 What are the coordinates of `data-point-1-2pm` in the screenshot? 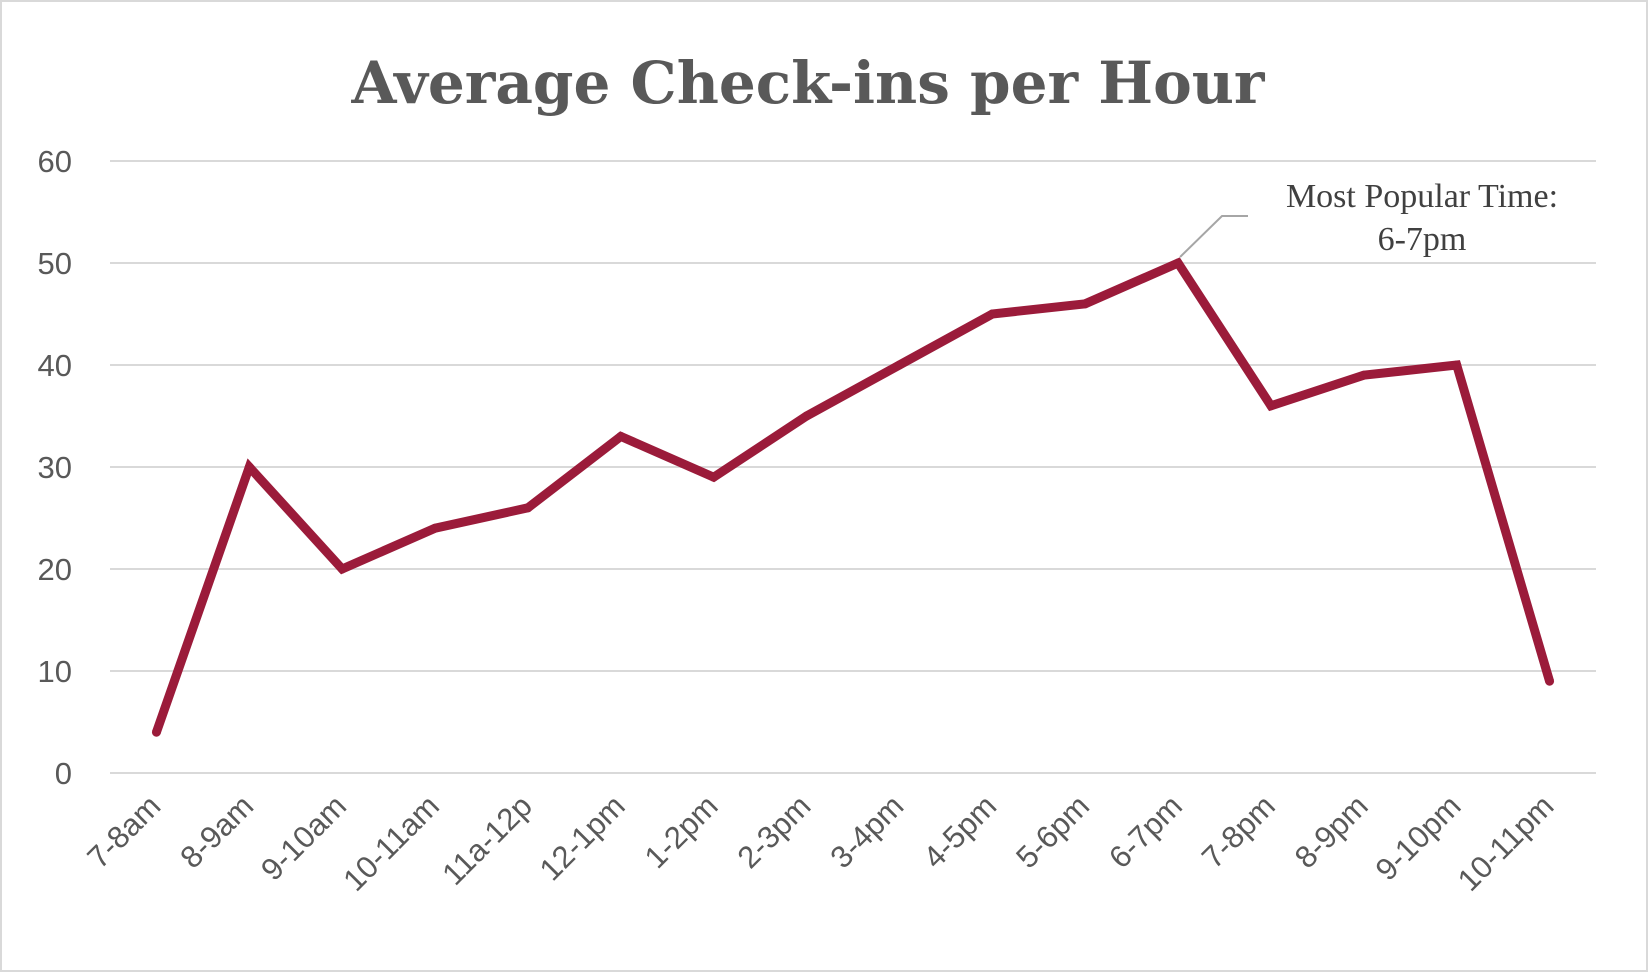 It's located at (714, 477).